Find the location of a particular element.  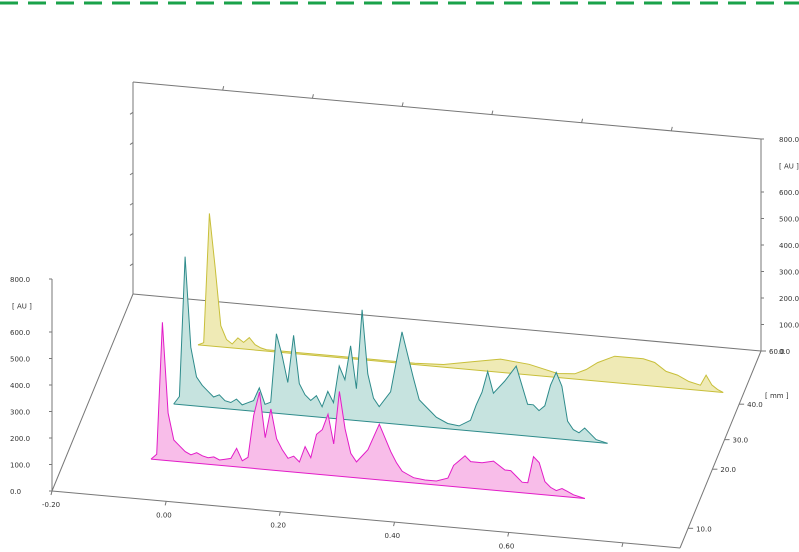

y-right-tick-label: 800.0 is located at coordinates (789, 140).